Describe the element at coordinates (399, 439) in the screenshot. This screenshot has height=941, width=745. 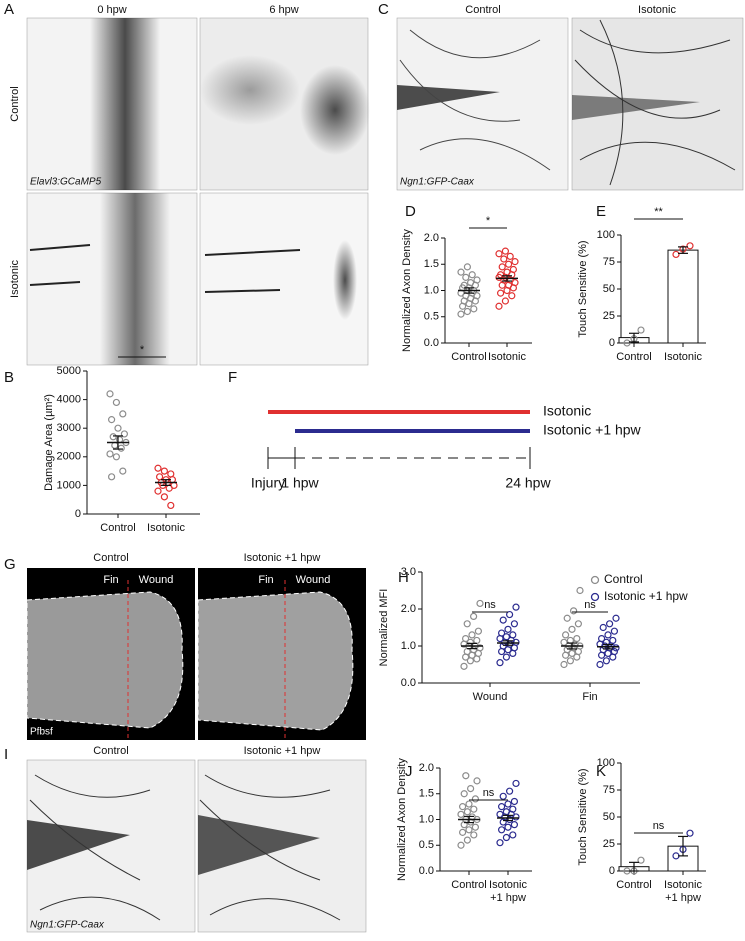
I see `timeline` at that location.